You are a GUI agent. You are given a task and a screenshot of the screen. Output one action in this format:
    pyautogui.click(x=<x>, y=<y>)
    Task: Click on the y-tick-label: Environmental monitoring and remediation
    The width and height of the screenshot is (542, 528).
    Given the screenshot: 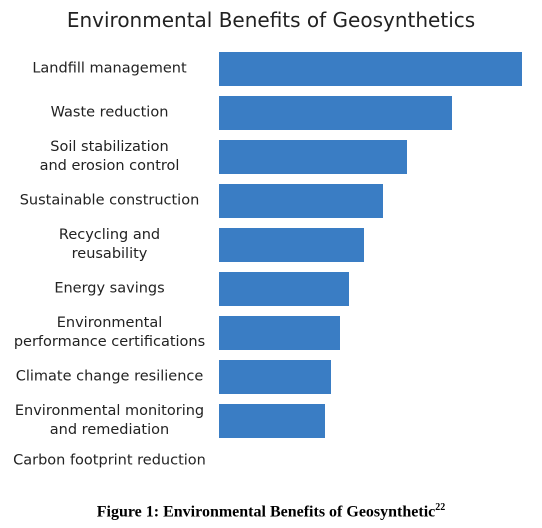 What is the action you would take?
    pyautogui.click(x=109, y=420)
    